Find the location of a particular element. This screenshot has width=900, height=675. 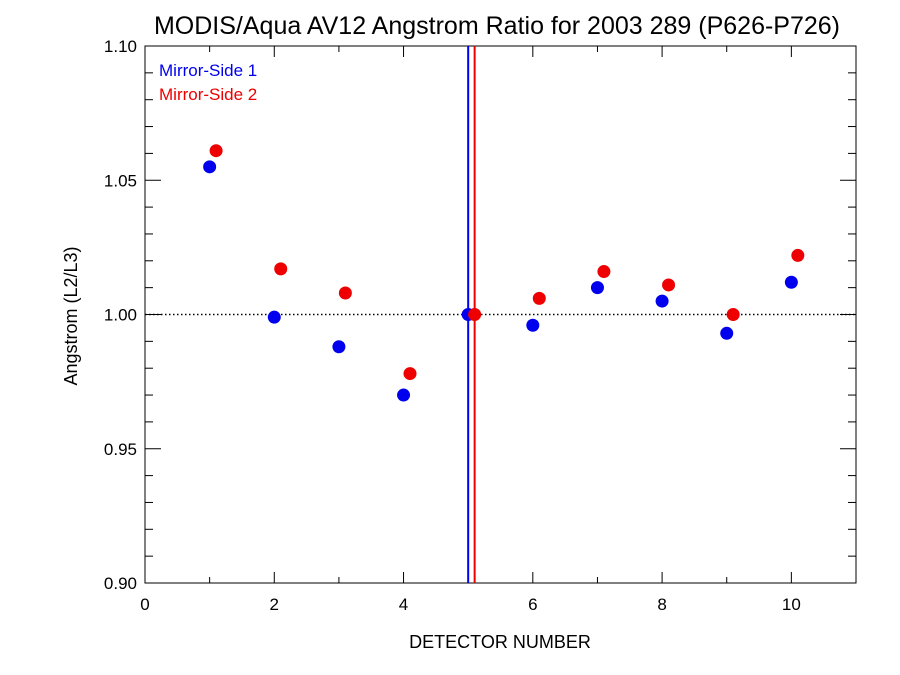

y-tick-label: 1.00 is located at coordinates (120, 315).